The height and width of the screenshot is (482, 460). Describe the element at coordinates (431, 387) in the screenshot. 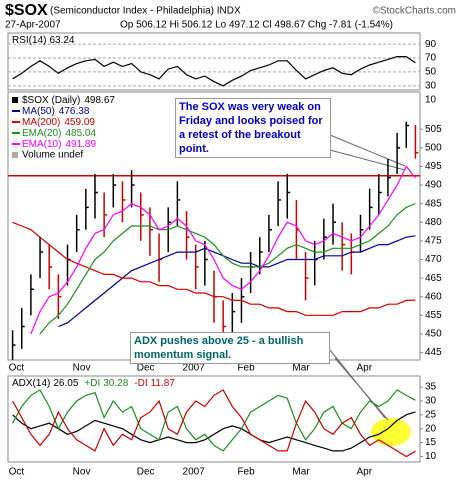

I see `y-tick-label: 35` at that location.